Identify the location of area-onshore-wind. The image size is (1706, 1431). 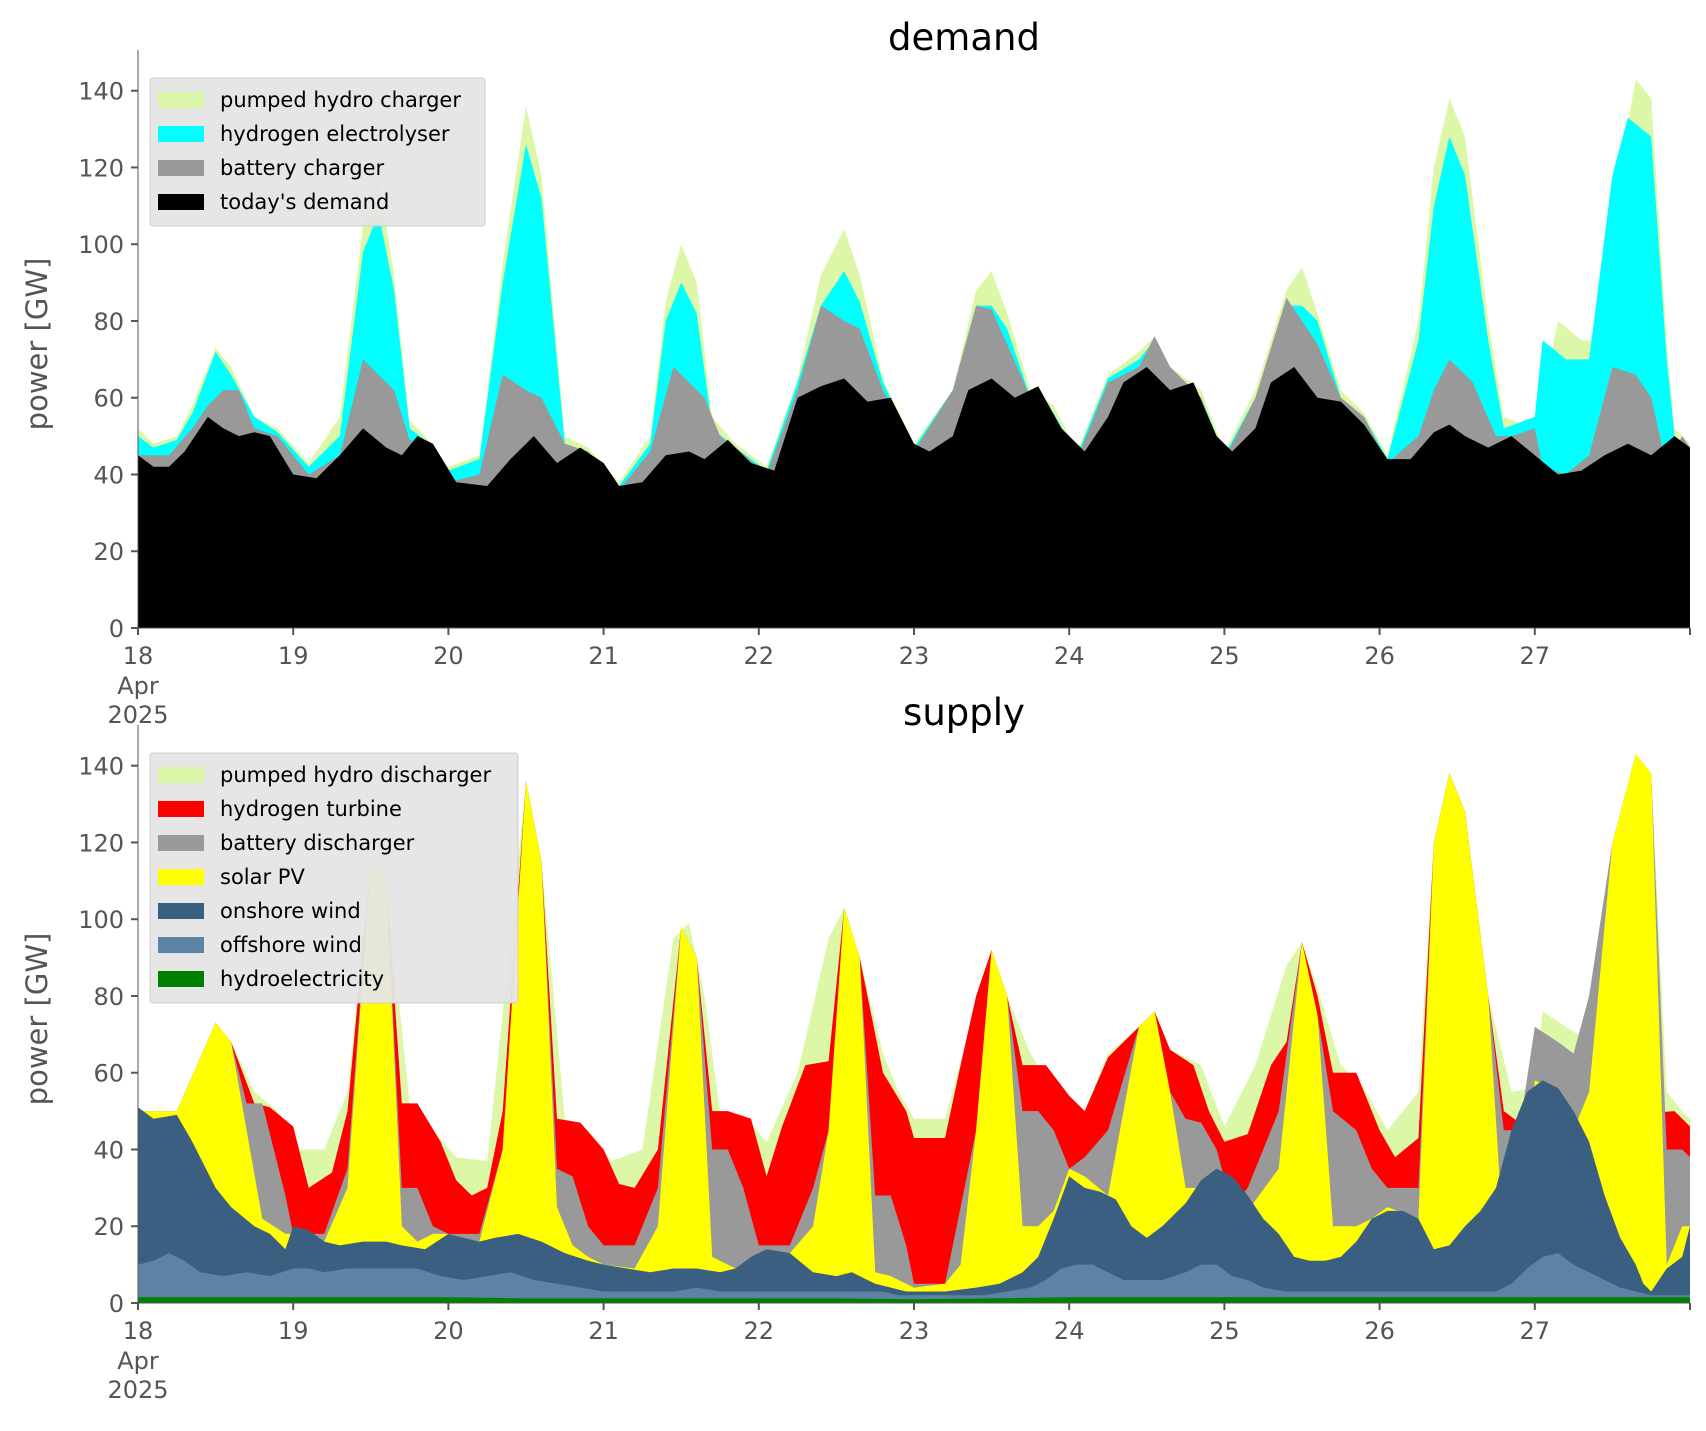
(914, 1191).